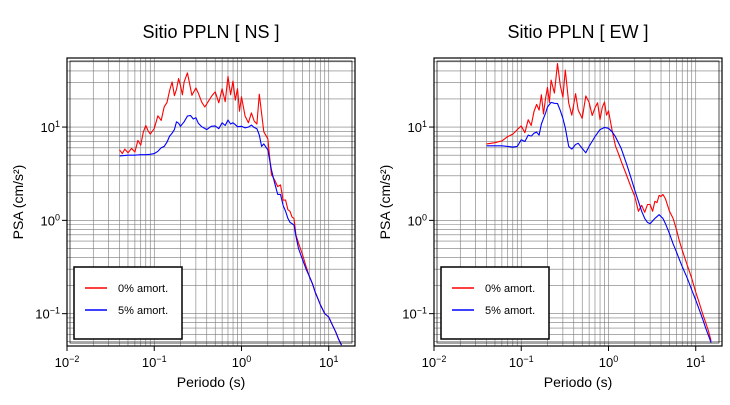 This screenshot has width=730, height=405. What do you see at coordinates (210, 32) in the screenshot?
I see `chart-title: Sitio PPLN [ NS ]` at bounding box center [210, 32].